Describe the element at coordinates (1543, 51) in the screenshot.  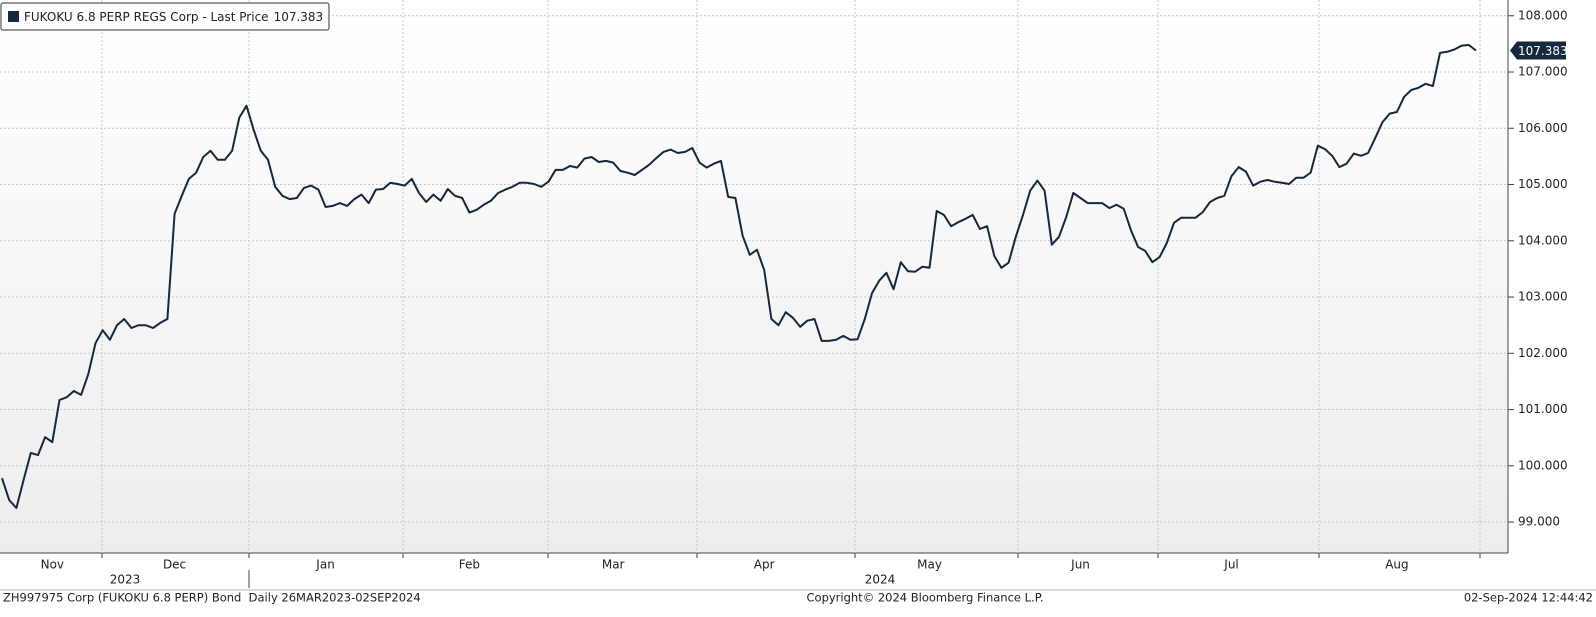
I see `last-price-label: 107.383` at that location.